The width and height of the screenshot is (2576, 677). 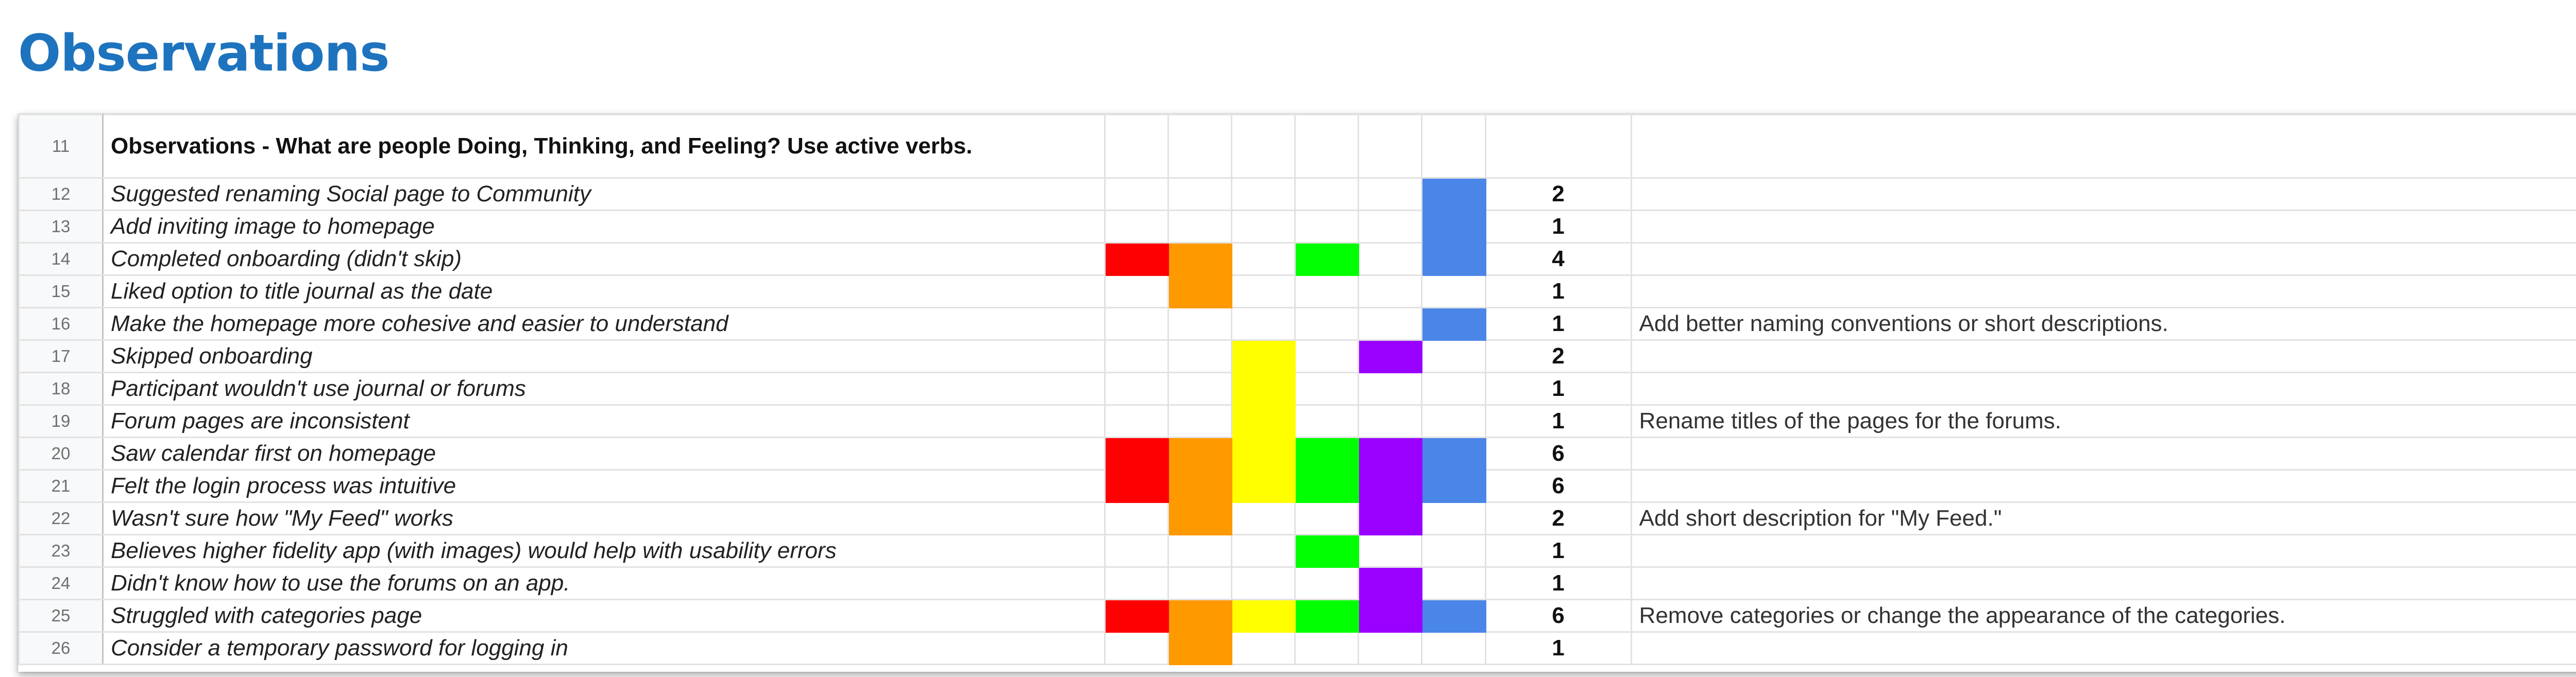 What do you see at coordinates (61, 583) in the screenshot?
I see `row-number: 24` at bounding box center [61, 583].